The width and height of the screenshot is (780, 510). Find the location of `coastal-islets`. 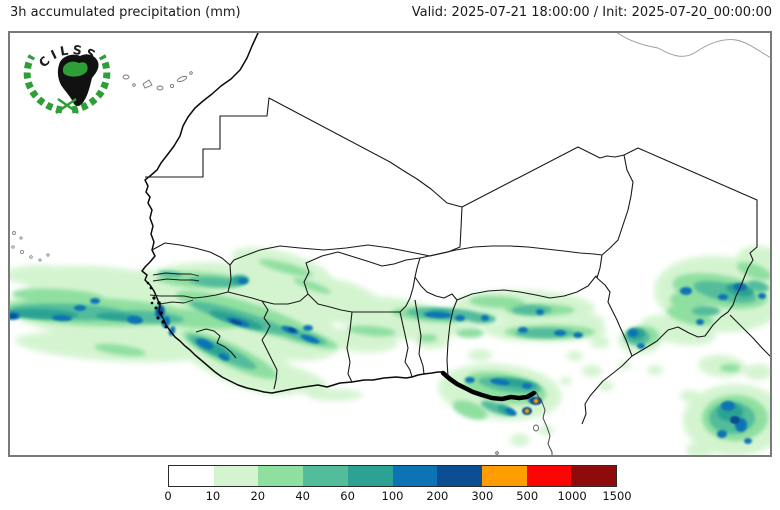

coastal-islets is located at coordinates (157, 305).